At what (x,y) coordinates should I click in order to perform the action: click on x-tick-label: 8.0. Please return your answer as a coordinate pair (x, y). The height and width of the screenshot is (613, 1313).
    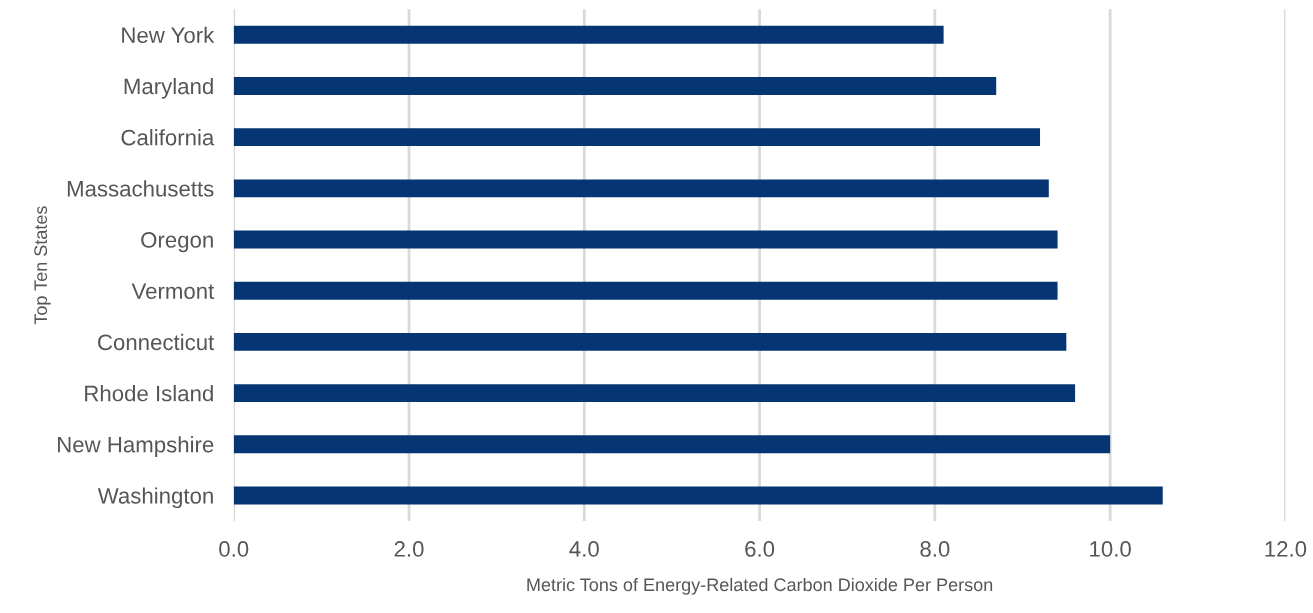
    Looking at the image, I should click on (935, 549).